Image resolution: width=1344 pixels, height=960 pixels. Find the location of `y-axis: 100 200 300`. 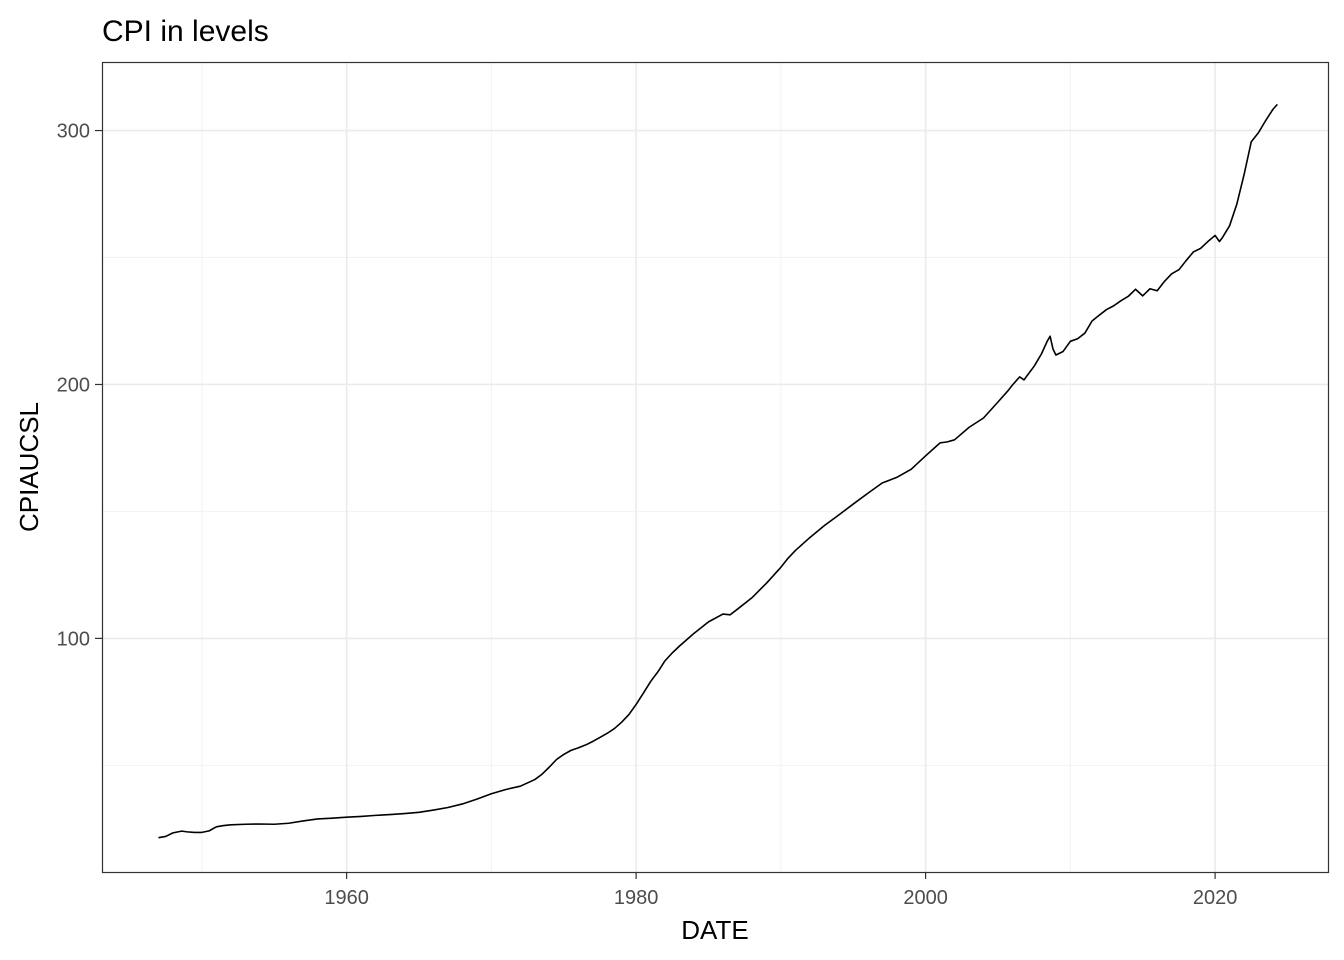

y-axis: 100 200 300 is located at coordinates (79, 385).